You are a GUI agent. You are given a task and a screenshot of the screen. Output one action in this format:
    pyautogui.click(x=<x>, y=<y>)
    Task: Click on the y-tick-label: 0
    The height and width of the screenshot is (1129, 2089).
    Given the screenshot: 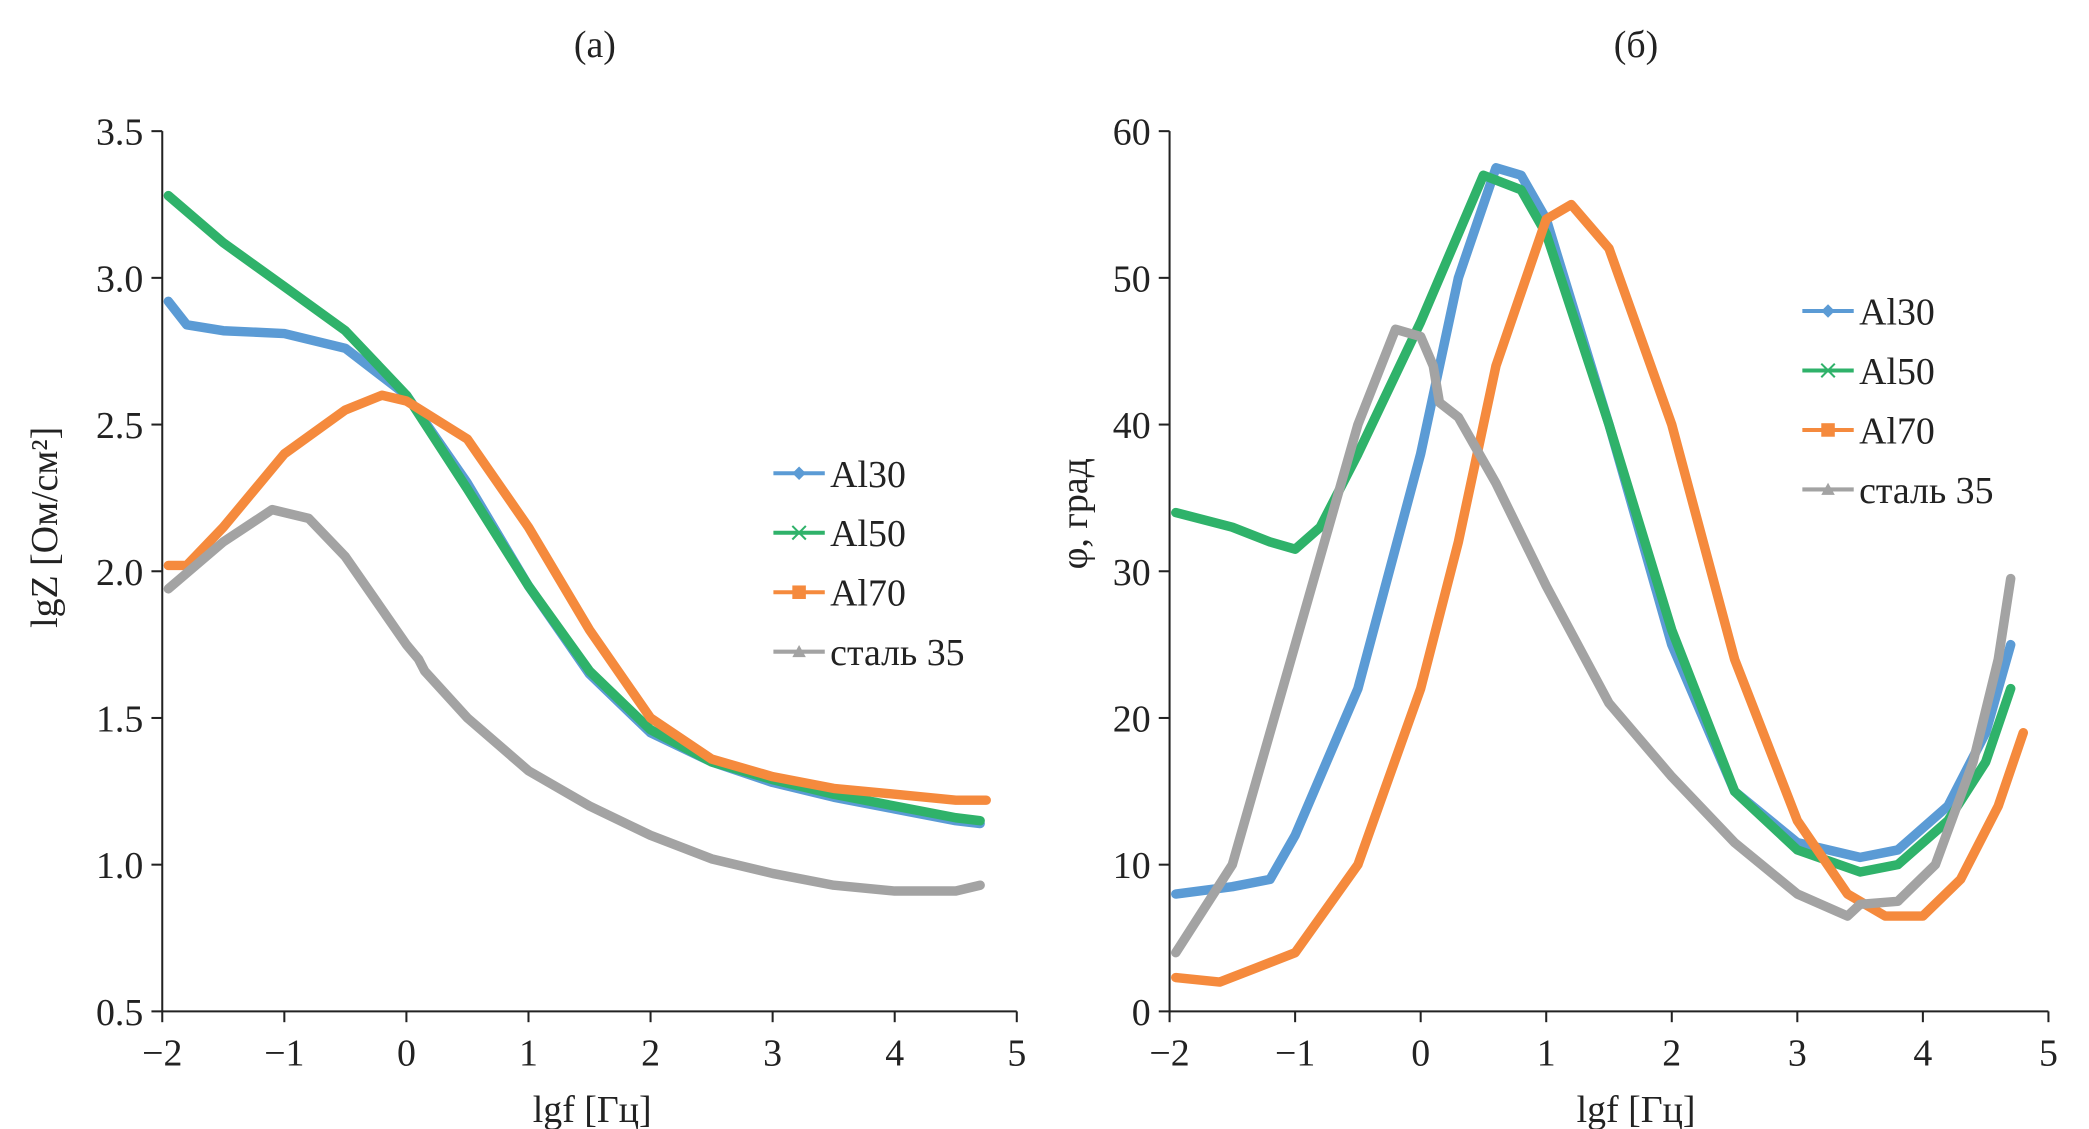 What is the action you would take?
    pyautogui.click(x=1141, y=1013)
    